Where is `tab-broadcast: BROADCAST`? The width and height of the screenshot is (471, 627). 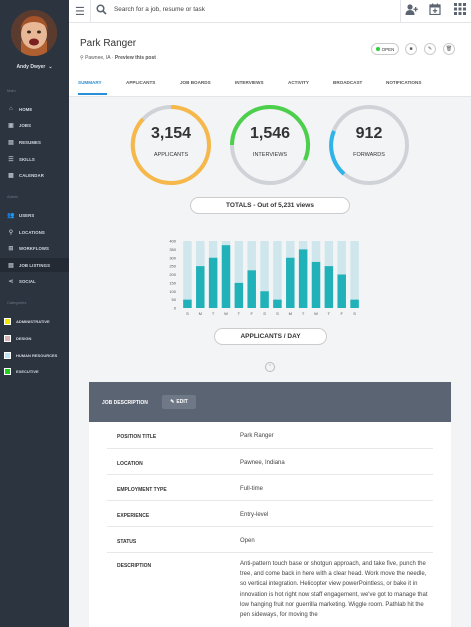
tab-broadcast: BROADCAST is located at coordinates (348, 82).